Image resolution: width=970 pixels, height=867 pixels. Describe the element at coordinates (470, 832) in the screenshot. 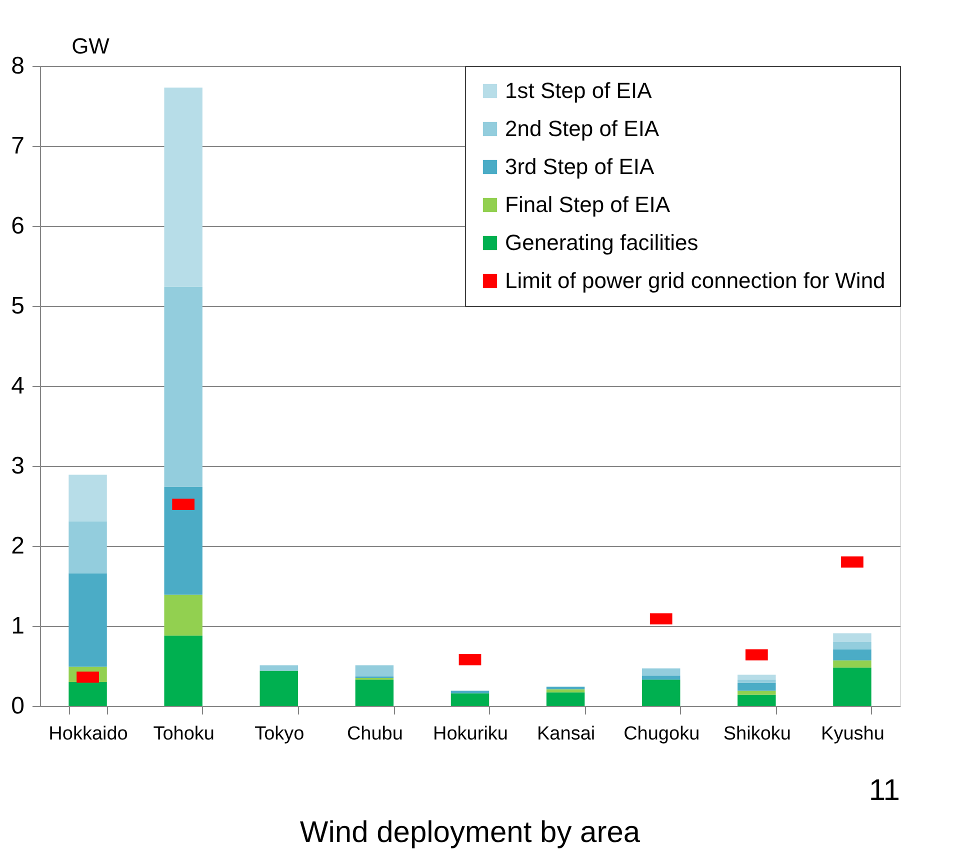

I see `text: Wind deployment by area` at that location.